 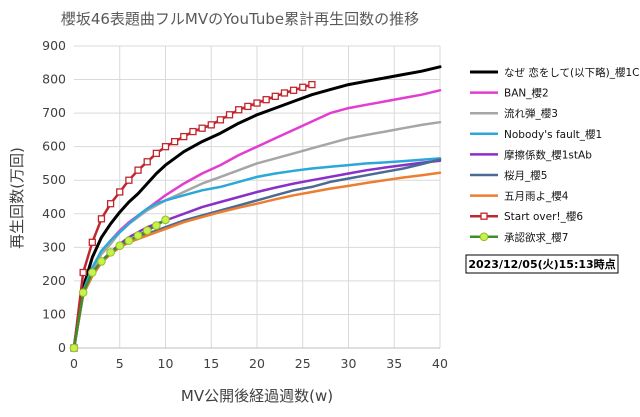 What do you see at coordinates (526, 93) in the screenshot?
I see `legend-label: BAN_櫻2` at bounding box center [526, 93].